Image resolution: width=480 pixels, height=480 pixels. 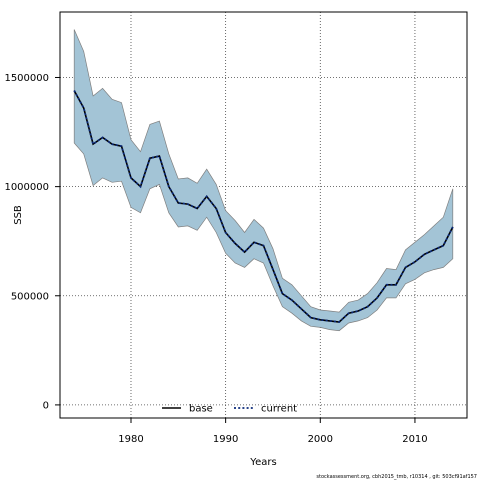 I want to click on x-axis-title: Years, so click(x=262, y=462).